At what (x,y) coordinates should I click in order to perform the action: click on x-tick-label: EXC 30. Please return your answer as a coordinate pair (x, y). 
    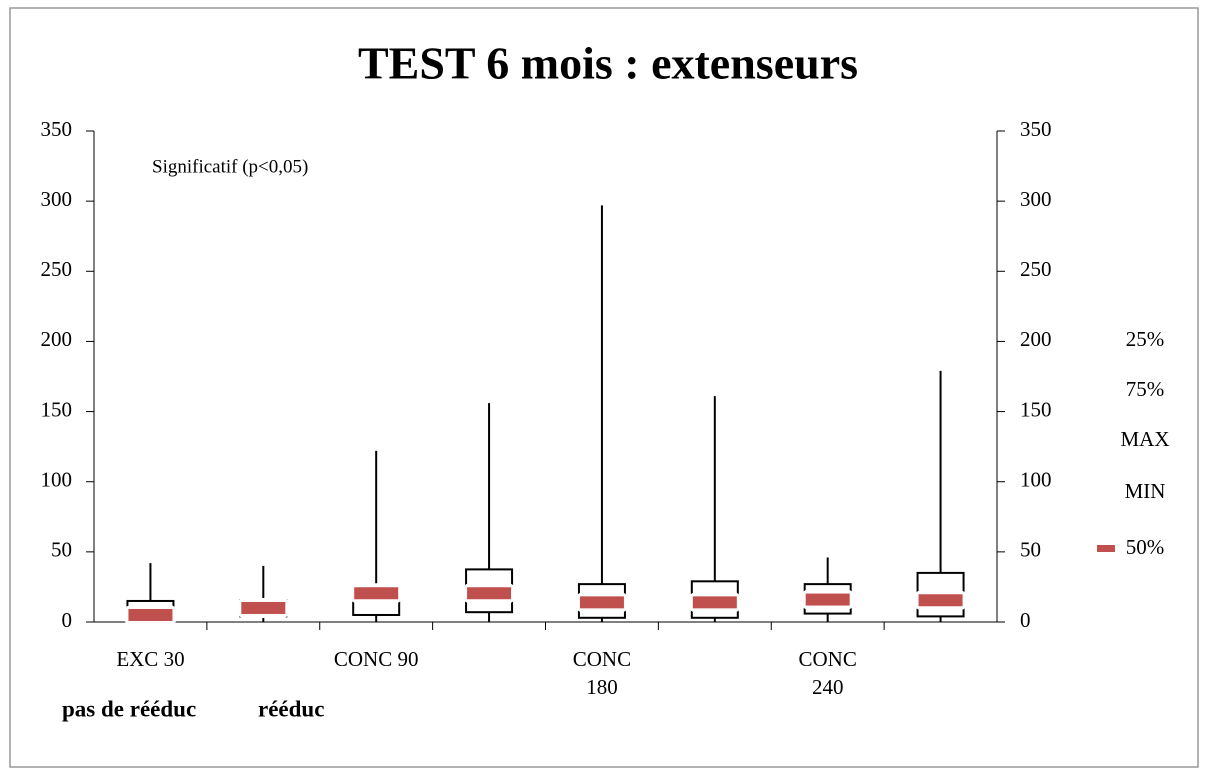
    Looking at the image, I should click on (150, 659).